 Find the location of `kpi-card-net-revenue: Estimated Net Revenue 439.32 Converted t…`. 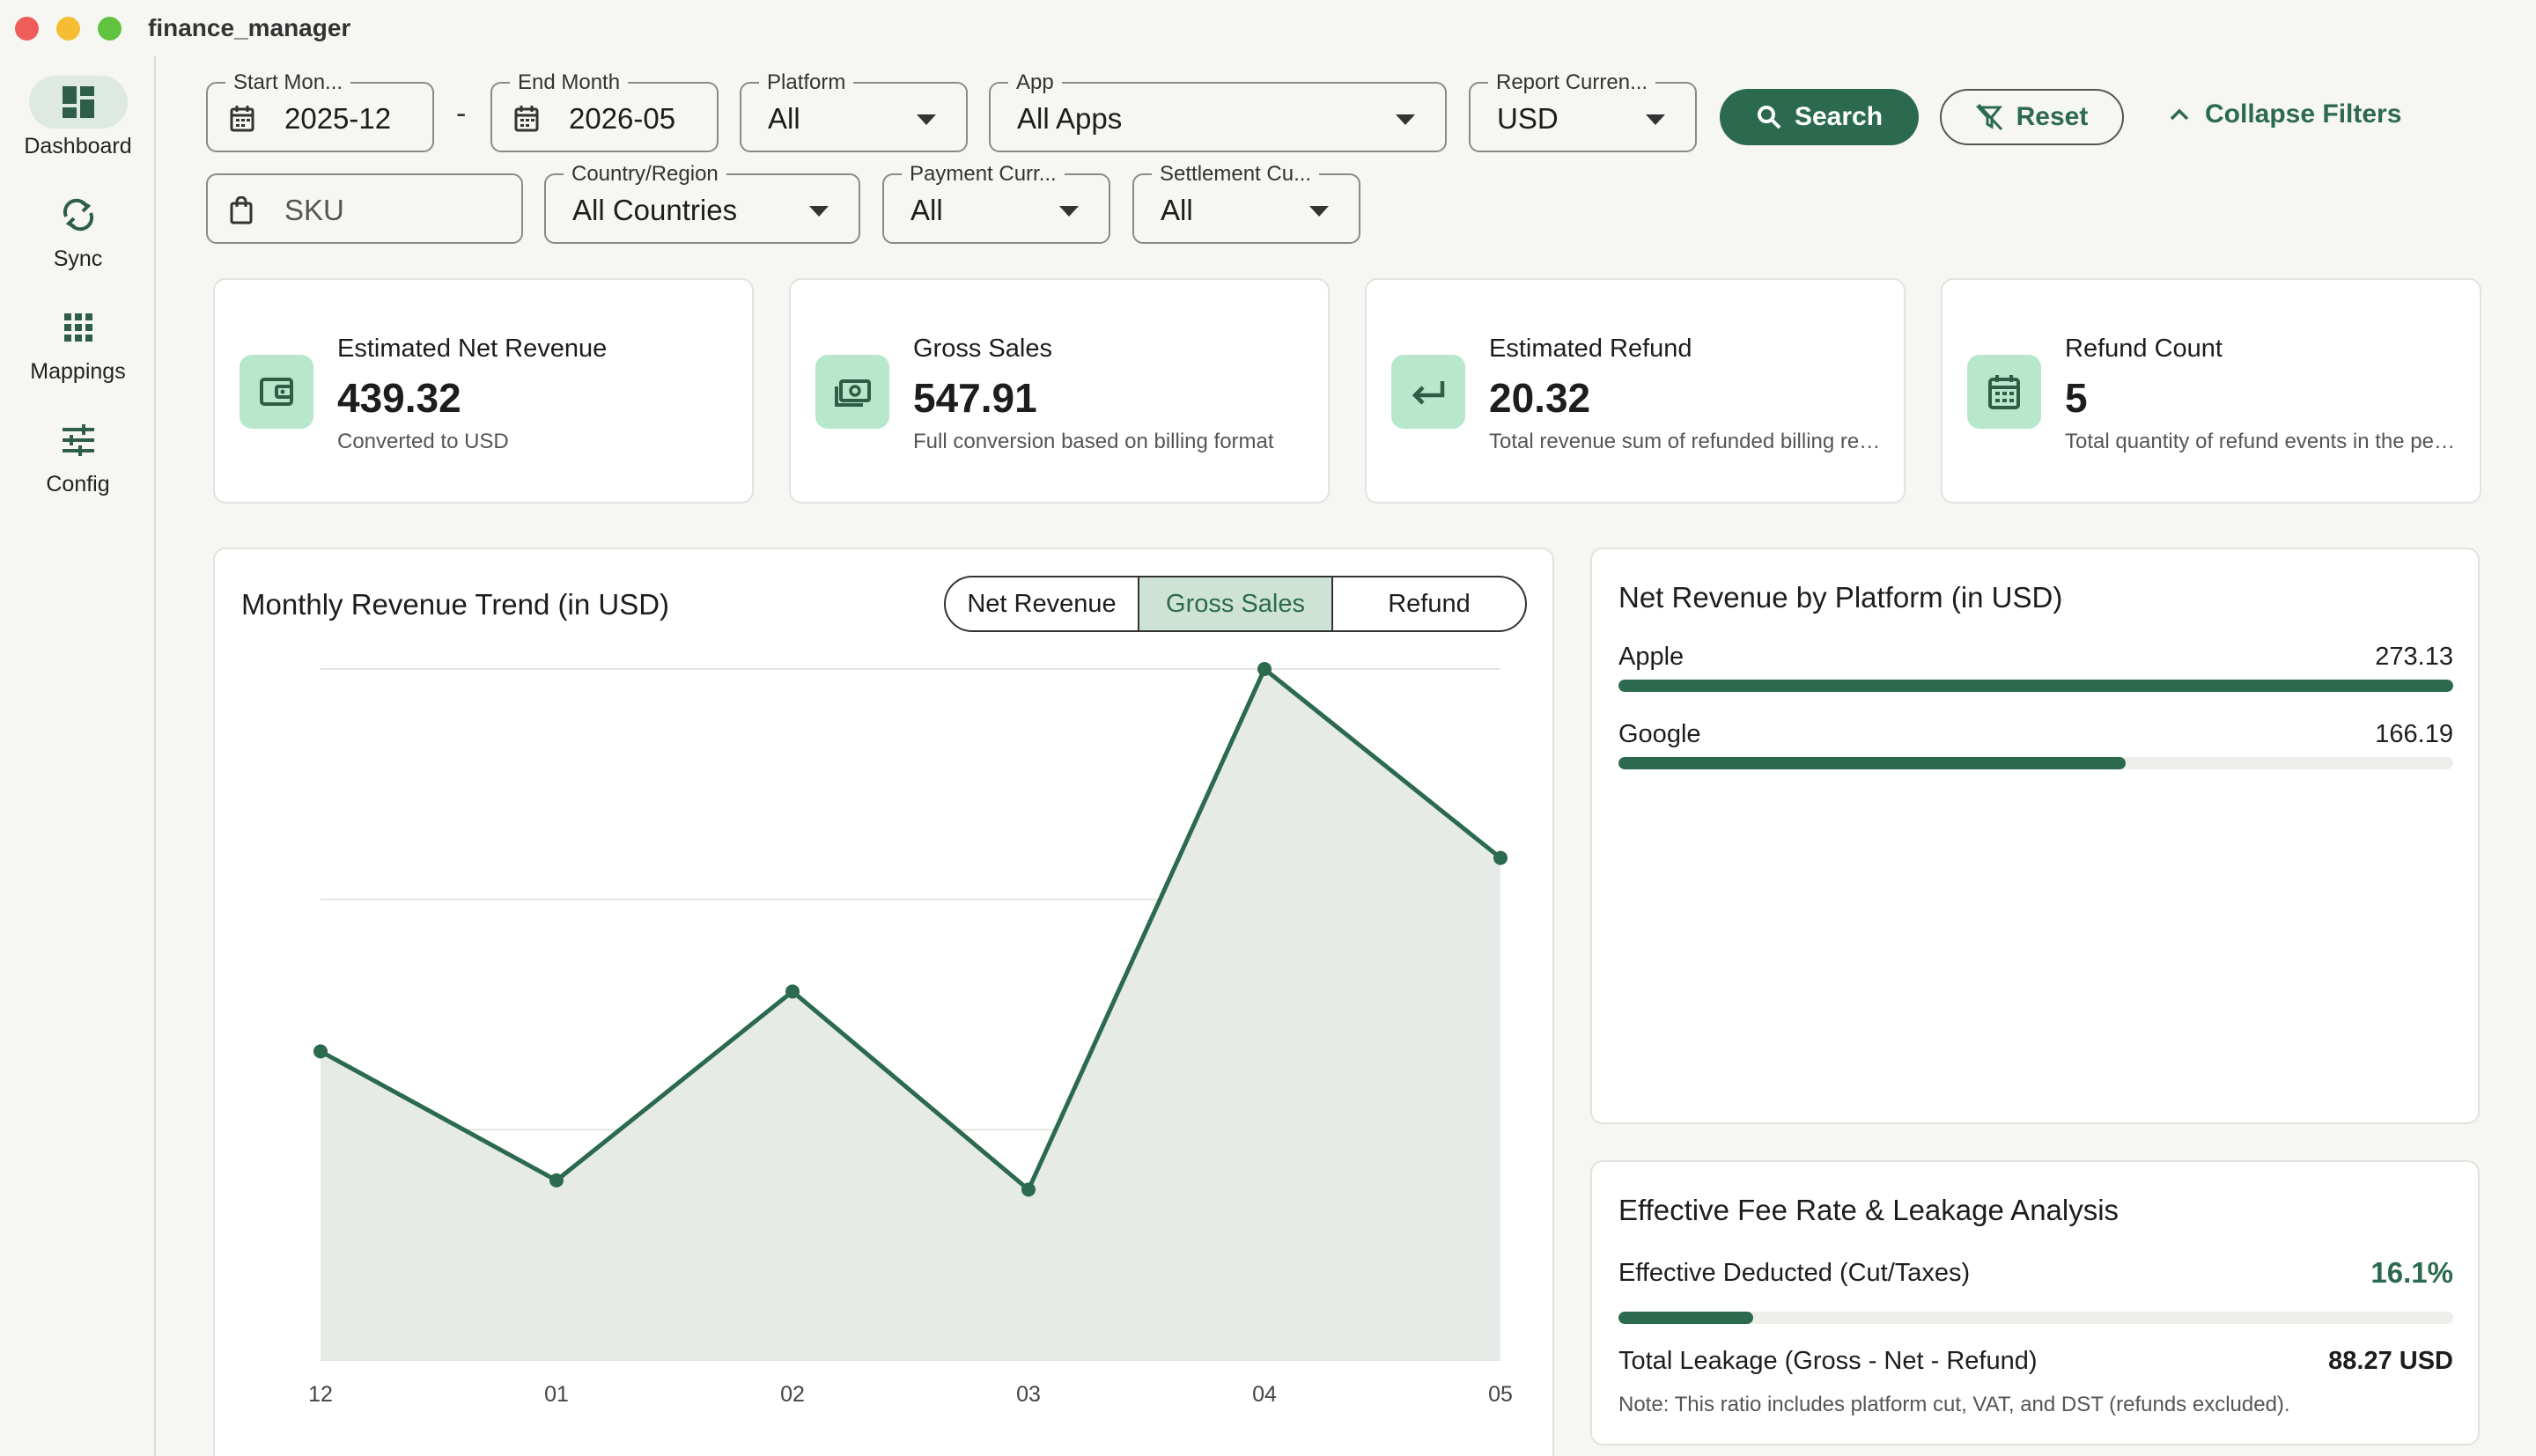

kpi-card-net-revenue: Estimated Net Revenue 439.32 Converted t… is located at coordinates (483, 391).